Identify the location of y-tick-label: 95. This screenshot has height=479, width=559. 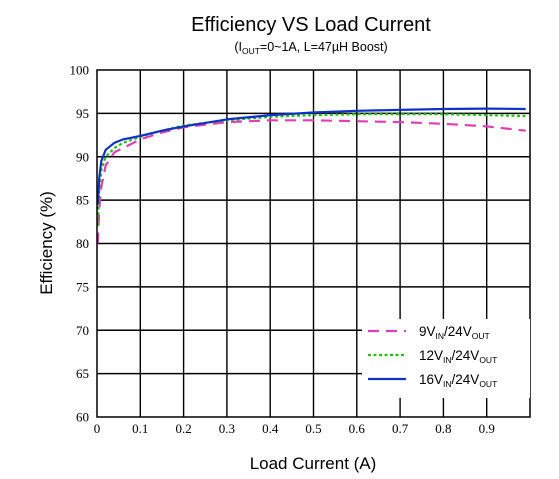
(82, 113).